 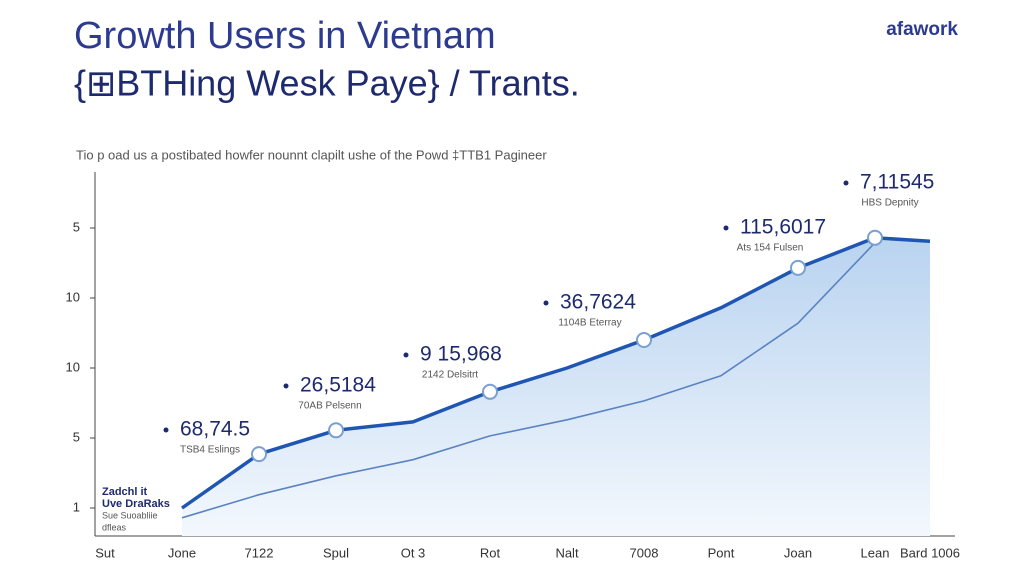 I want to click on legend-text: Uve DraRaks, so click(x=136, y=504).